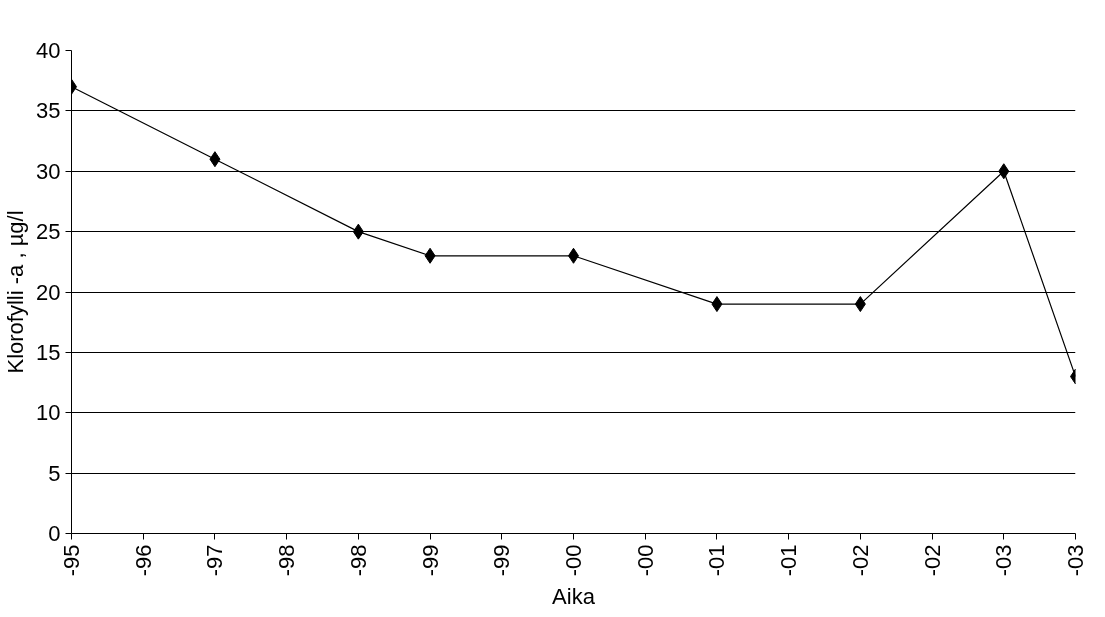  Describe the element at coordinates (48, 413) in the screenshot. I see `y-tick-label: 10` at that location.